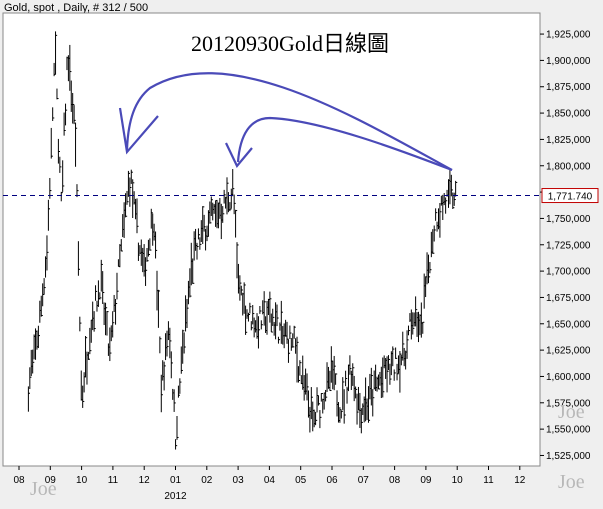 The width and height of the screenshot is (603, 509). Describe the element at coordinates (332, 480) in the screenshot. I see `x-tick-label: 06` at that location.